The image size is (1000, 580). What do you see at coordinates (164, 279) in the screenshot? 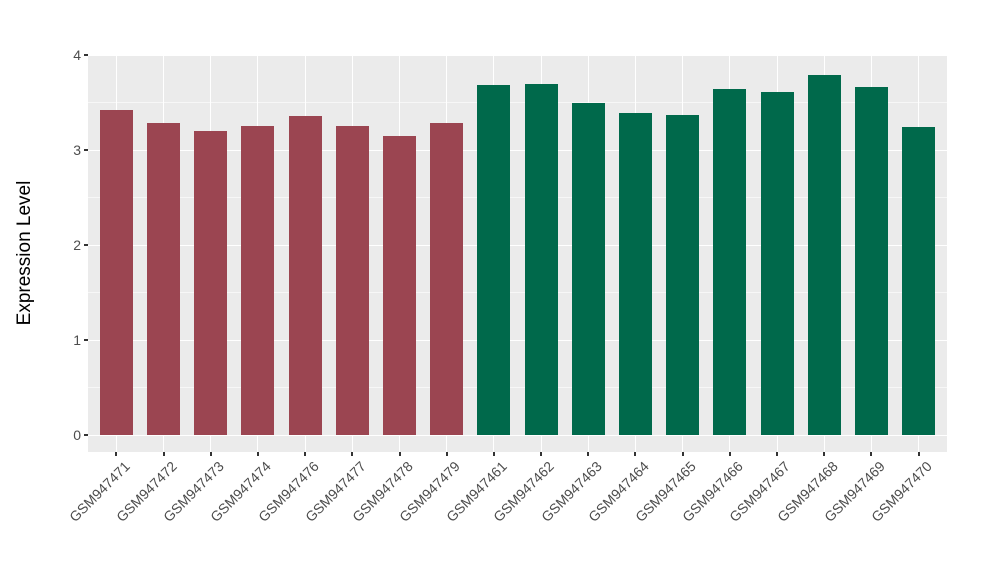
I see `bar-GSM947472` at bounding box center [164, 279].